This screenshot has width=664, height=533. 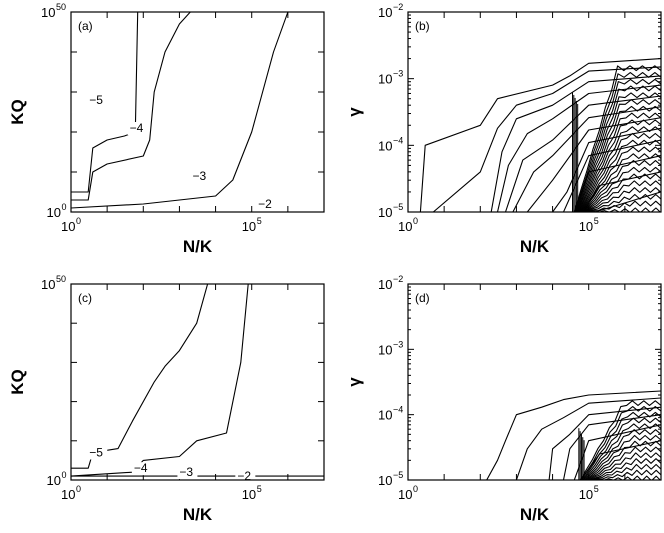 I want to click on y-axis-label: γ, so click(x=354, y=112).